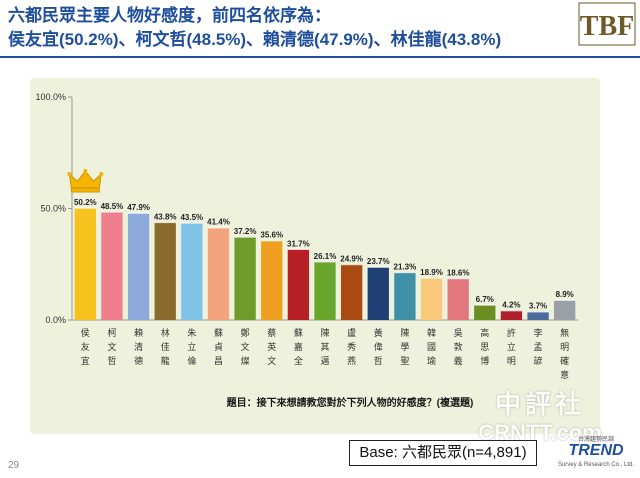 This screenshot has width=640, height=478. What do you see at coordinates (564, 361) in the screenshot?
I see `category-label-char: 確` at bounding box center [564, 361].